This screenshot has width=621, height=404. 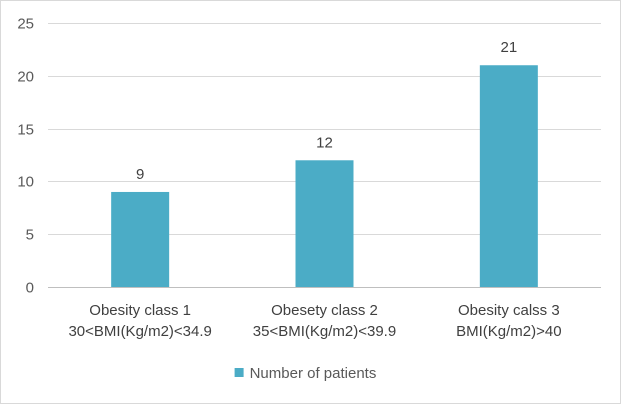 What do you see at coordinates (239, 372) in the screenshot?
I see `legend-swatch` at bounding box center [239, 372].